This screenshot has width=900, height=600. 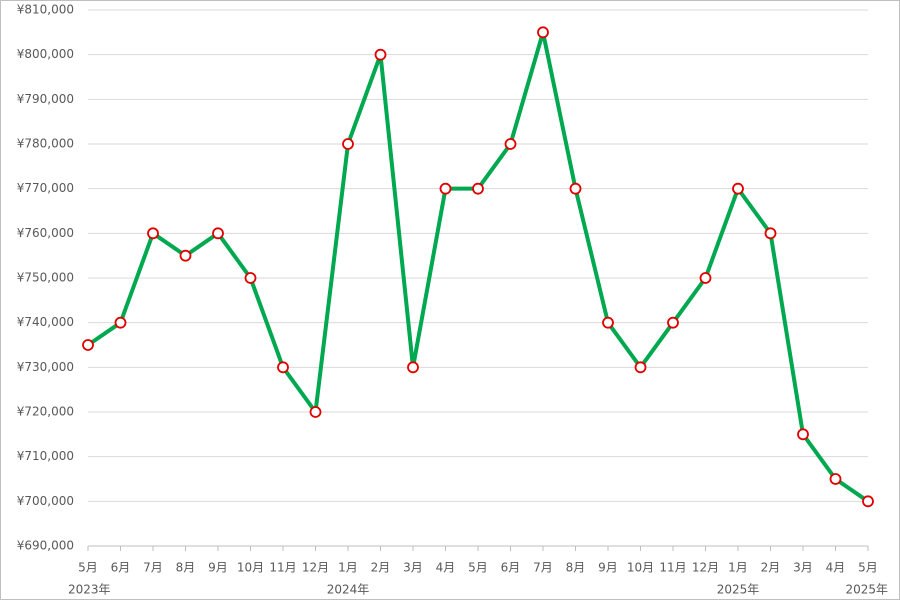 What do you see at coordinates (89, 590) in the screenshot?
I see `year-label: 2023年` at bounding box center [89, 590].